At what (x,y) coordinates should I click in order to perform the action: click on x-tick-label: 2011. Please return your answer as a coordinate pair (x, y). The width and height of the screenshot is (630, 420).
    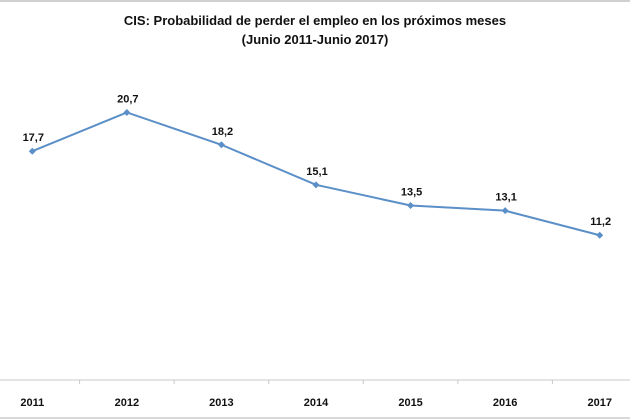
    Looking at the image, I should click on (32, 403).